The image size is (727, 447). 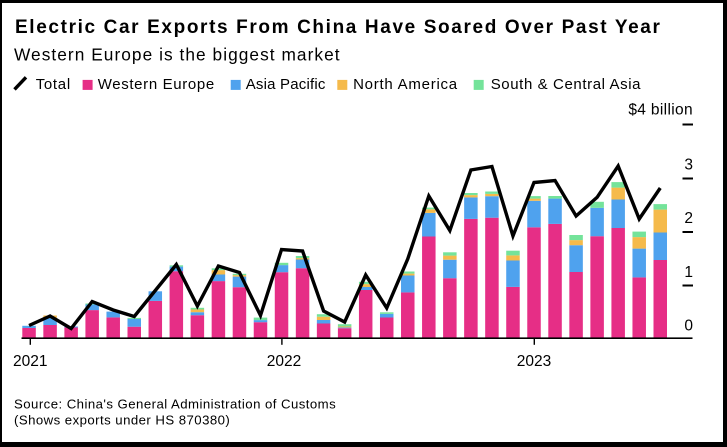 What do you see at coordinates (286, 84) in the screenshot?
I see `svg-text: Asia Pacific` at bounding box center [286, 84].